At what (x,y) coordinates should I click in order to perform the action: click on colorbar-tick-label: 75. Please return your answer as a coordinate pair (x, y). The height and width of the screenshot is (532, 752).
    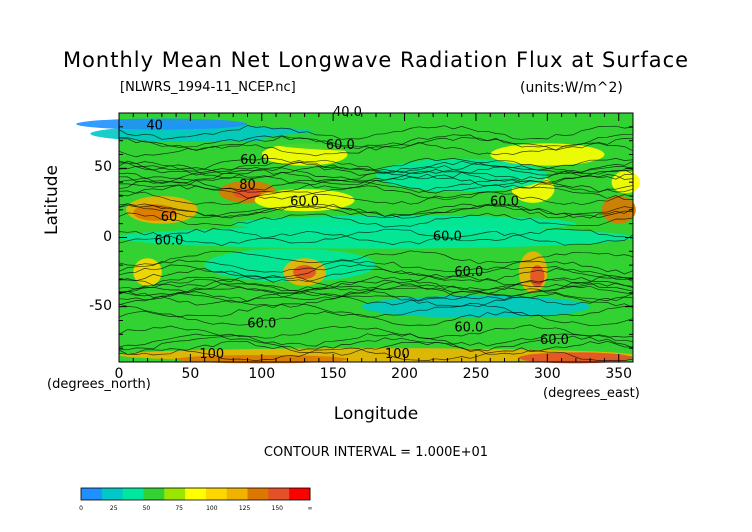
    Looking at the image, I should click on (179, 508).